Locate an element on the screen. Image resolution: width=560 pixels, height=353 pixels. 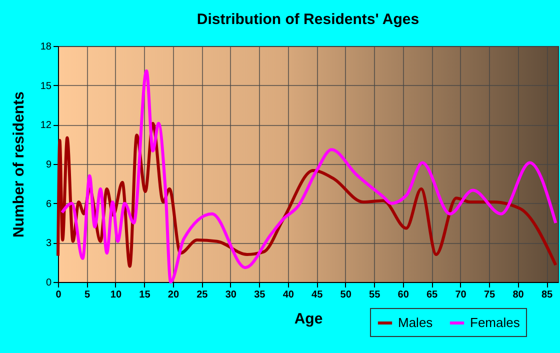
x-tick-label: 10 is located at coordinates (116, 295).